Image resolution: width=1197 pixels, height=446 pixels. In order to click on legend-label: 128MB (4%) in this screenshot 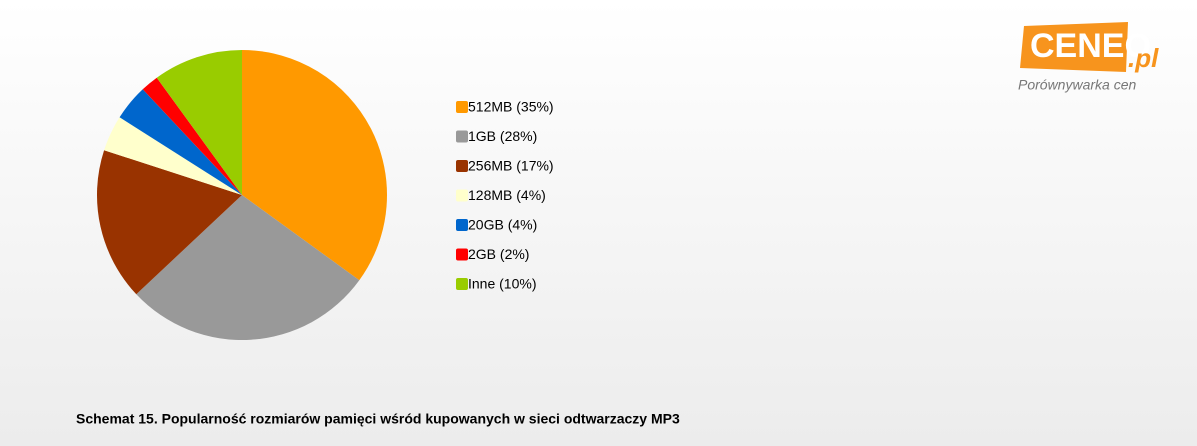, I will do `click(507, 195)`.